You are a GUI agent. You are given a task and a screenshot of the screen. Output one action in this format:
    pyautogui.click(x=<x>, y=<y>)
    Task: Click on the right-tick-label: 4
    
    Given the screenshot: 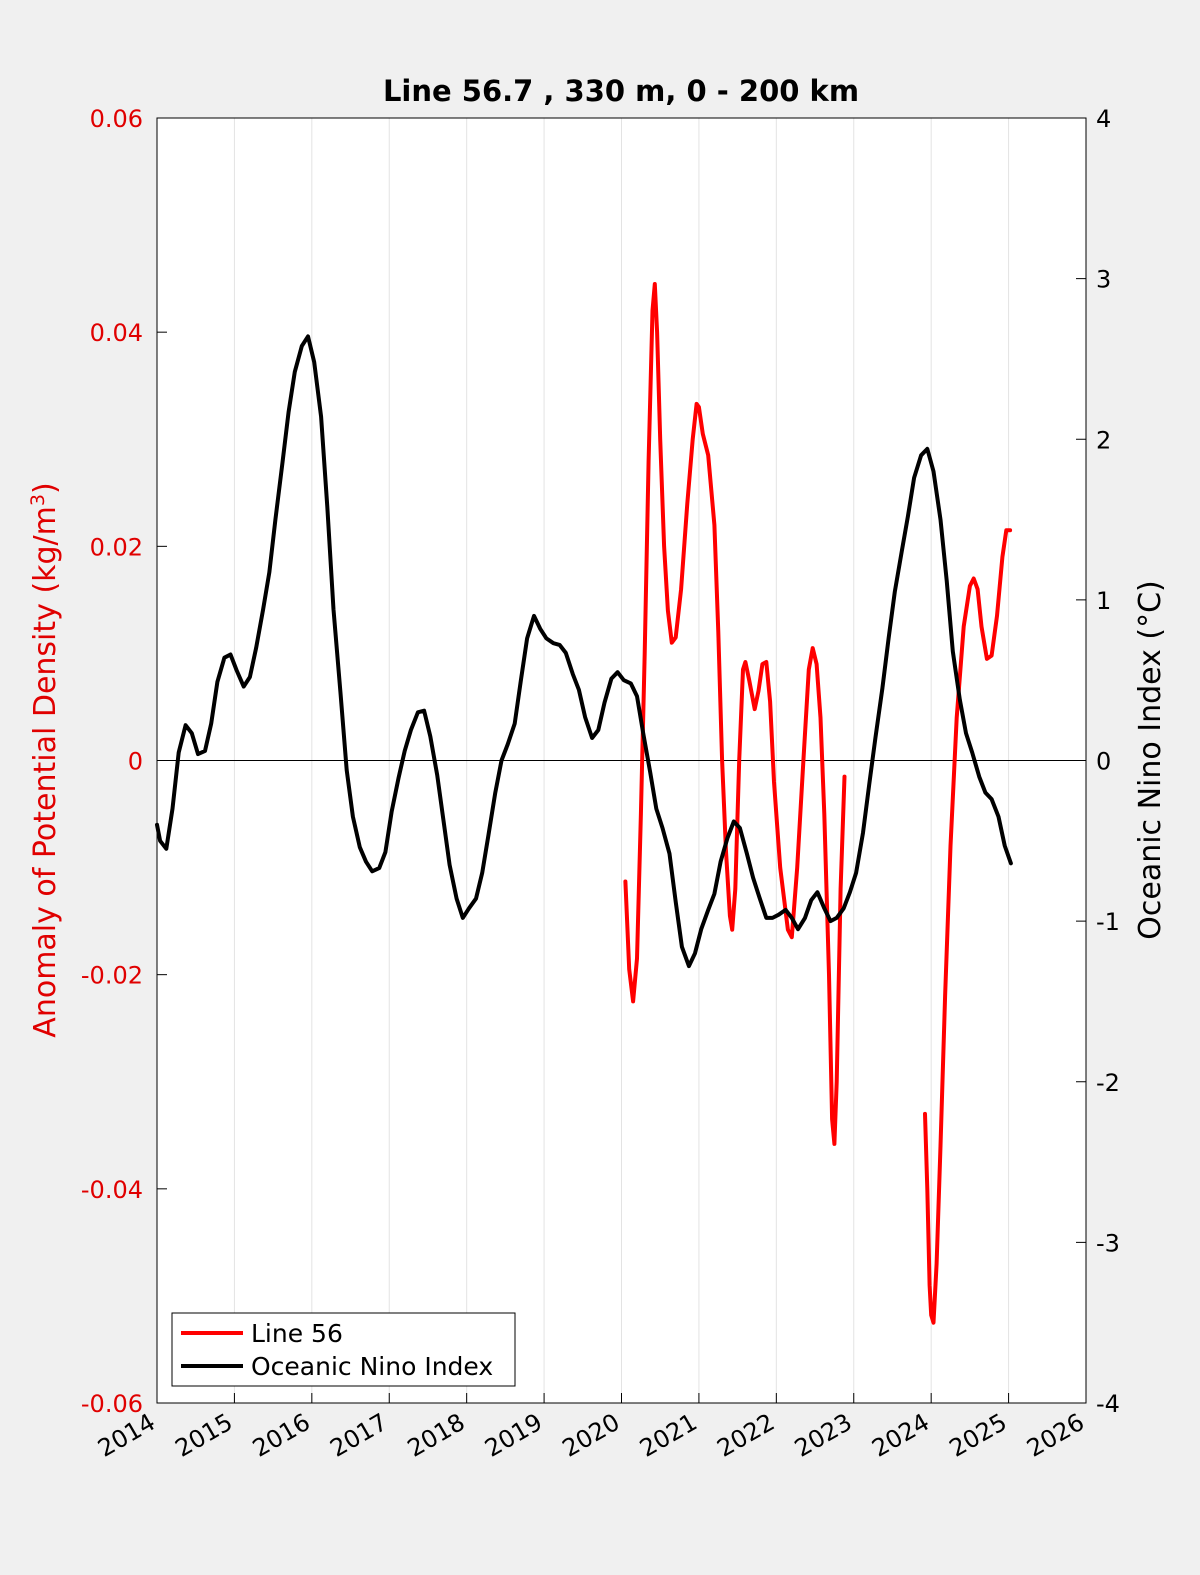 What is the action you would take?
    pyautogui.click(x=1103, y=119)
    